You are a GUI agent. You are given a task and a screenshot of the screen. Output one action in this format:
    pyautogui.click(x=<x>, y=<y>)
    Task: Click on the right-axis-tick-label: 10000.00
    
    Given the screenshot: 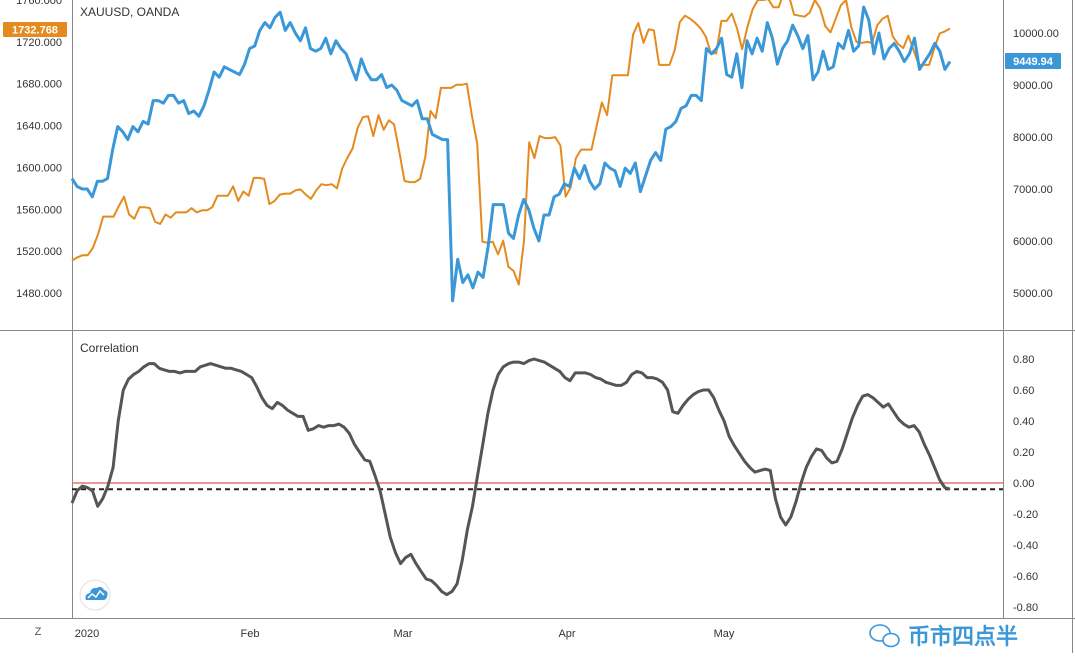 What is the action you would take?
    pyautogui.click(x=1036, y=34)
    